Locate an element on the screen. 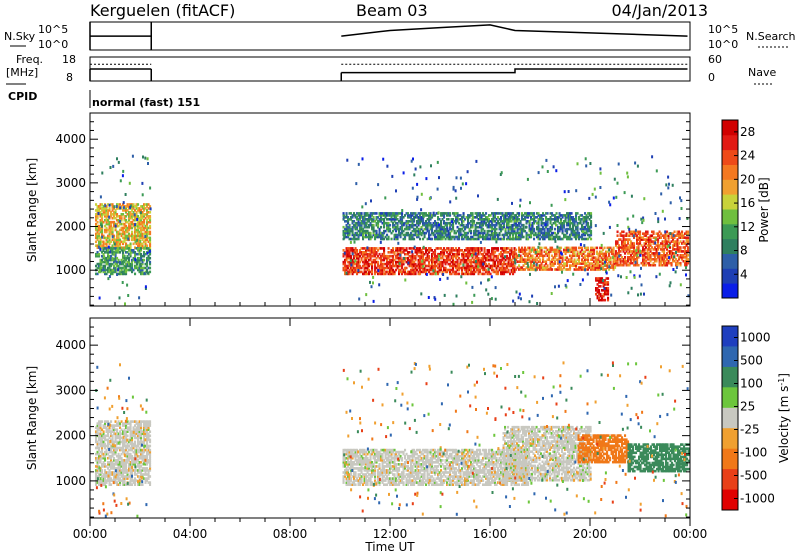 The image size is (800, 554). freq-tick-top: 18 is located at coordinates (69, 59).